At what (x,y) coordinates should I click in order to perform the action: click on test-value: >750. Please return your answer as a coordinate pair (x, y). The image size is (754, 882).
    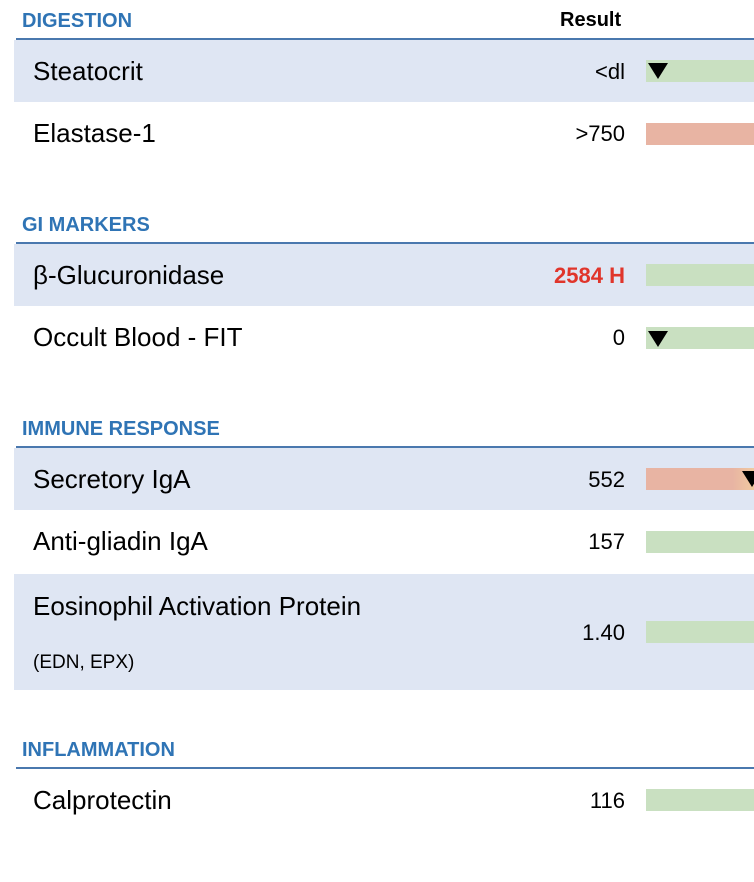
    Looking at the image, I should click on (600, 133).